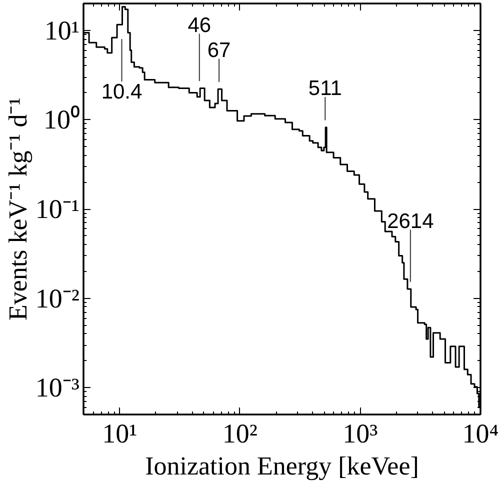 The width and height of the screenshot is (500, 483). I want to click on y-axis-title: Events keV⁻¹ kg⁻¹ d⁻¹, so click(17, 209).